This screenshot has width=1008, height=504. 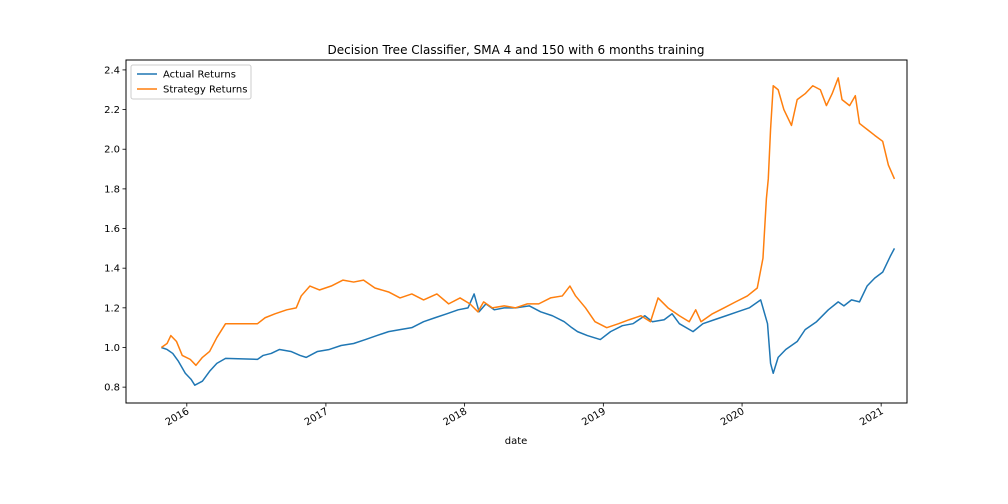 What do you see at coordinates (112, 308) in the screenshot?
I see `y-tick-label-1-2: 1.2` at bounding box center [112, 308].